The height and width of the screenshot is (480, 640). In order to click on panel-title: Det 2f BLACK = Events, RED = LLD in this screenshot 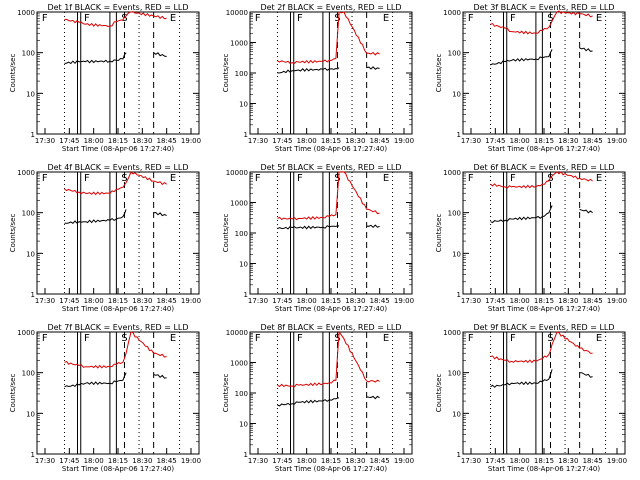, I will do `click(330, 7)`.